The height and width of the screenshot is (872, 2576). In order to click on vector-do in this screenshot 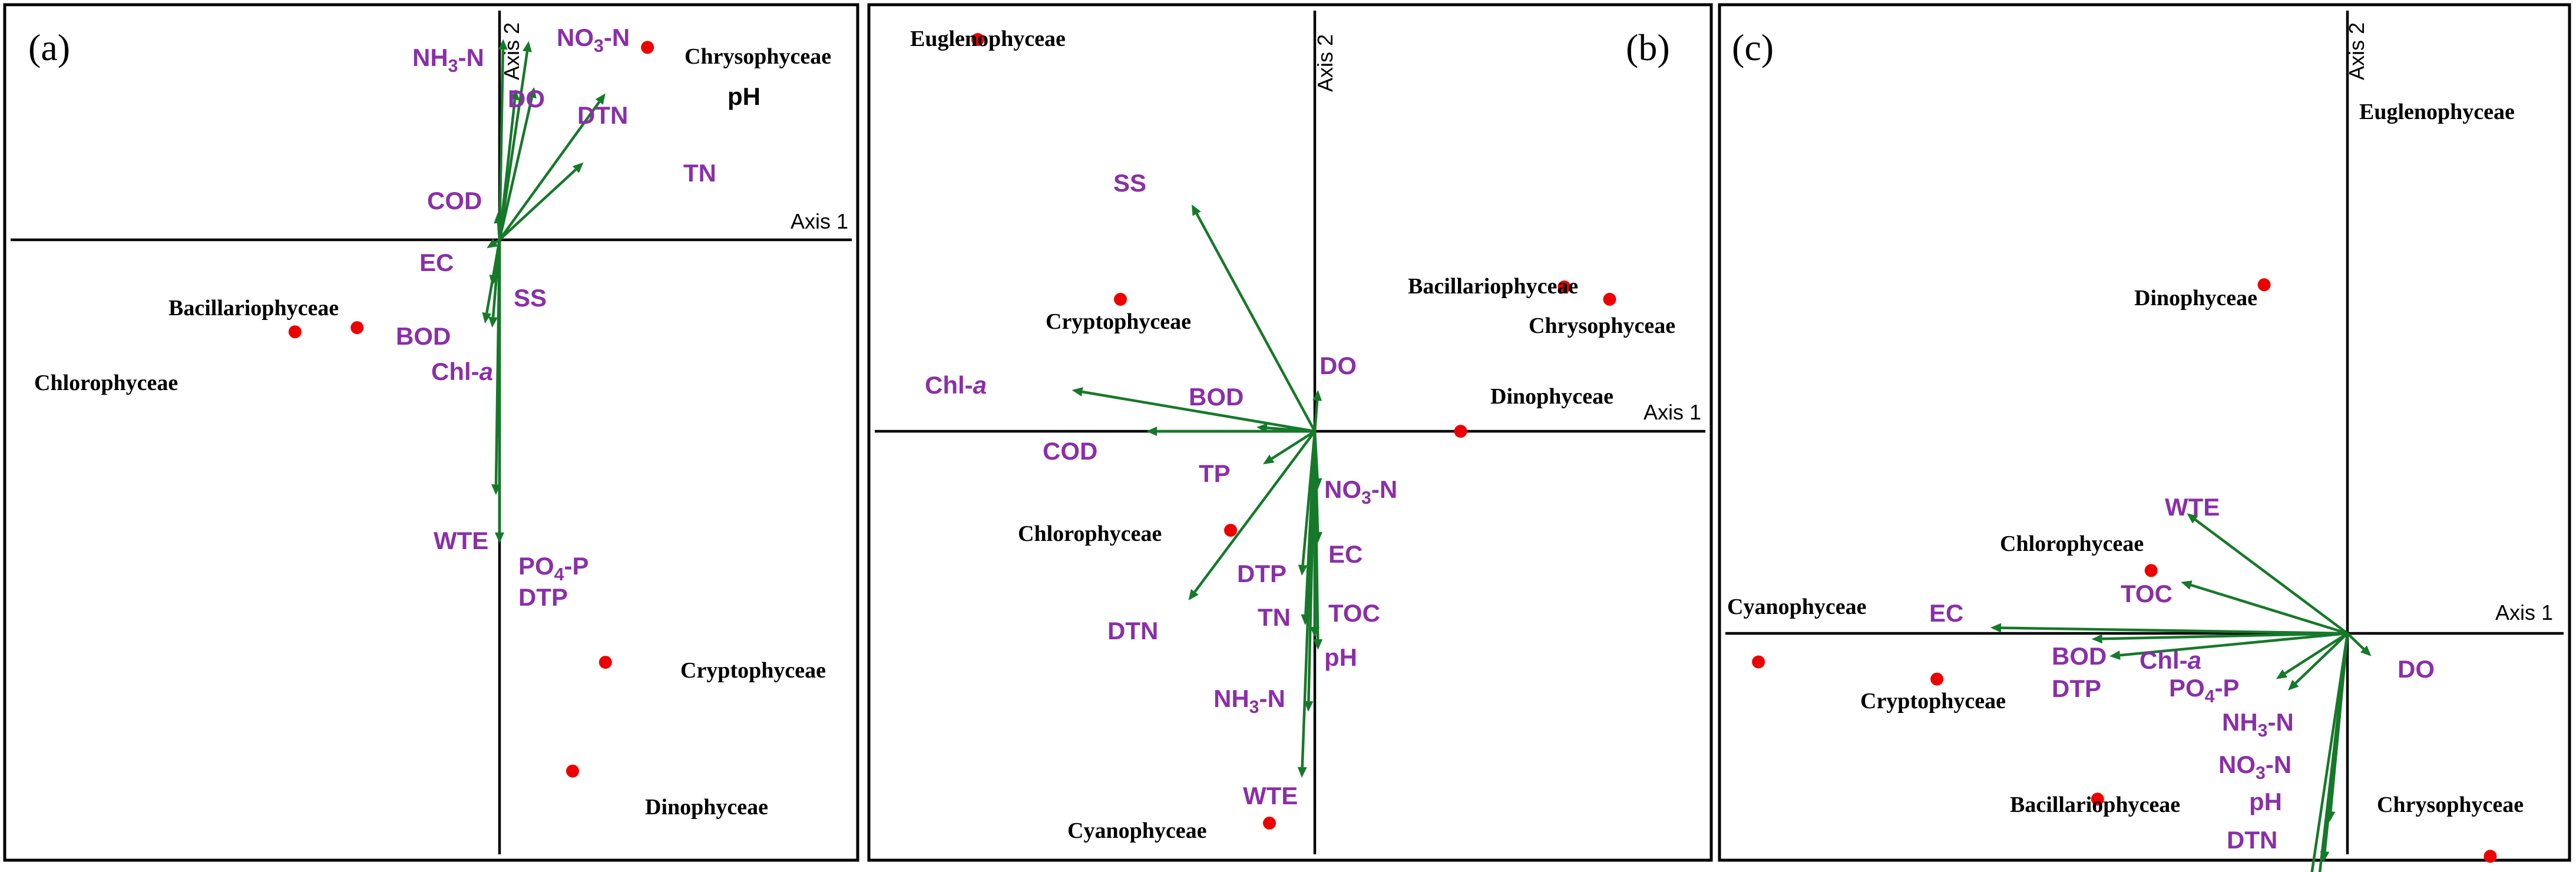, I will do `click(1317, 411)`.